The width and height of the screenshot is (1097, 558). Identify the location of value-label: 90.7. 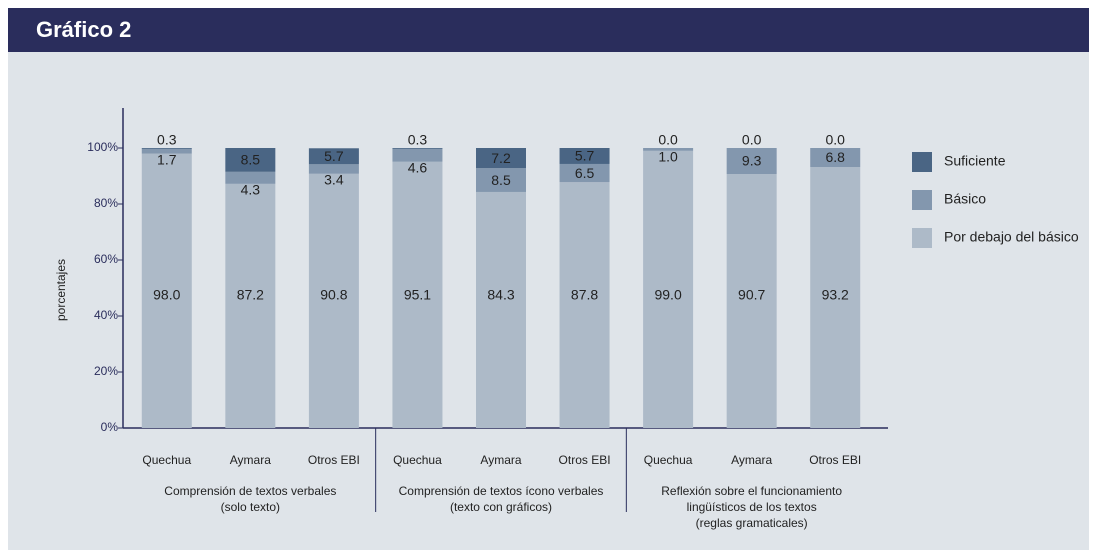
(751, 295).